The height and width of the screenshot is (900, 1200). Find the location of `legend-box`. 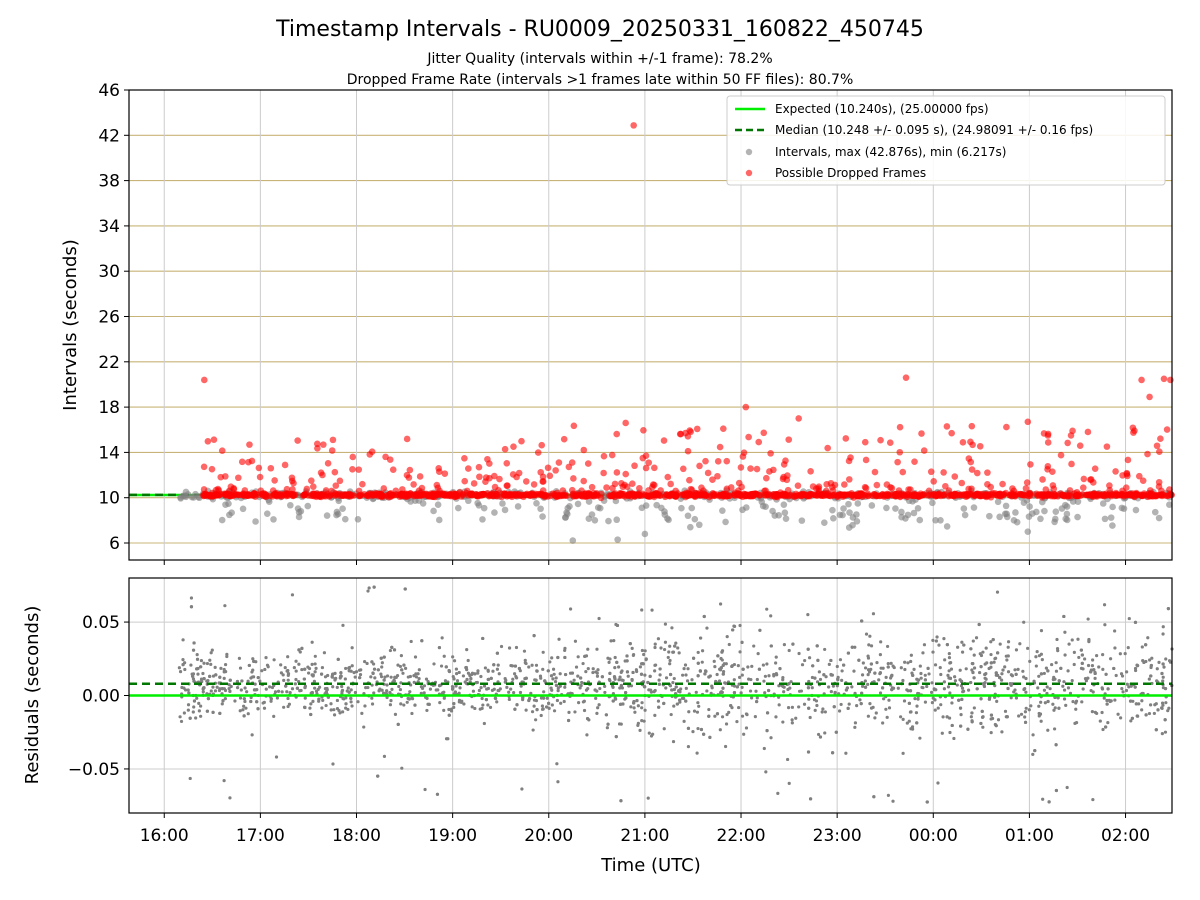

legend-box is located at coordinates (946, 140).